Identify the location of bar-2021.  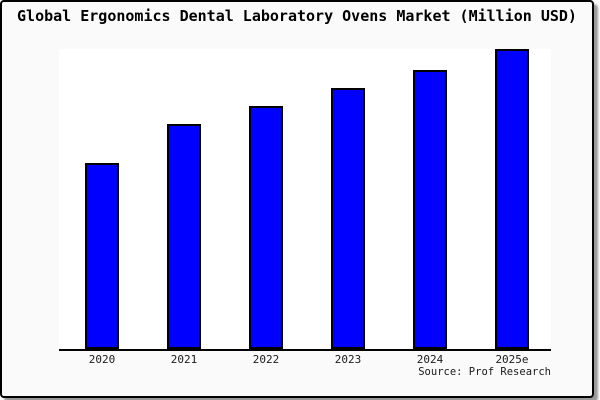
(184, 236).